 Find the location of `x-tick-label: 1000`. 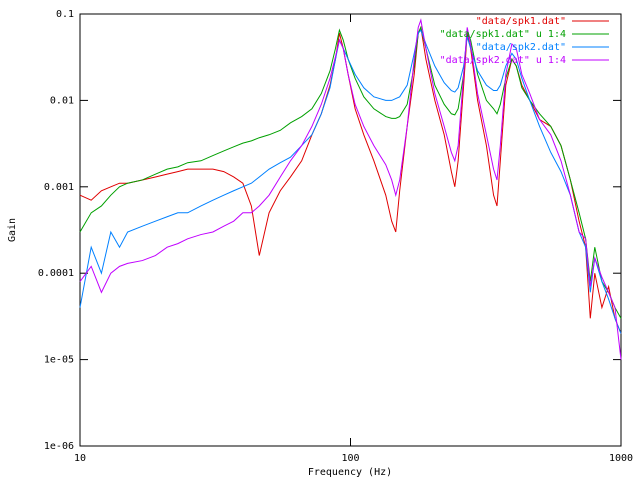

x-tick-label: 1000 is located at coordinates (621, 458).